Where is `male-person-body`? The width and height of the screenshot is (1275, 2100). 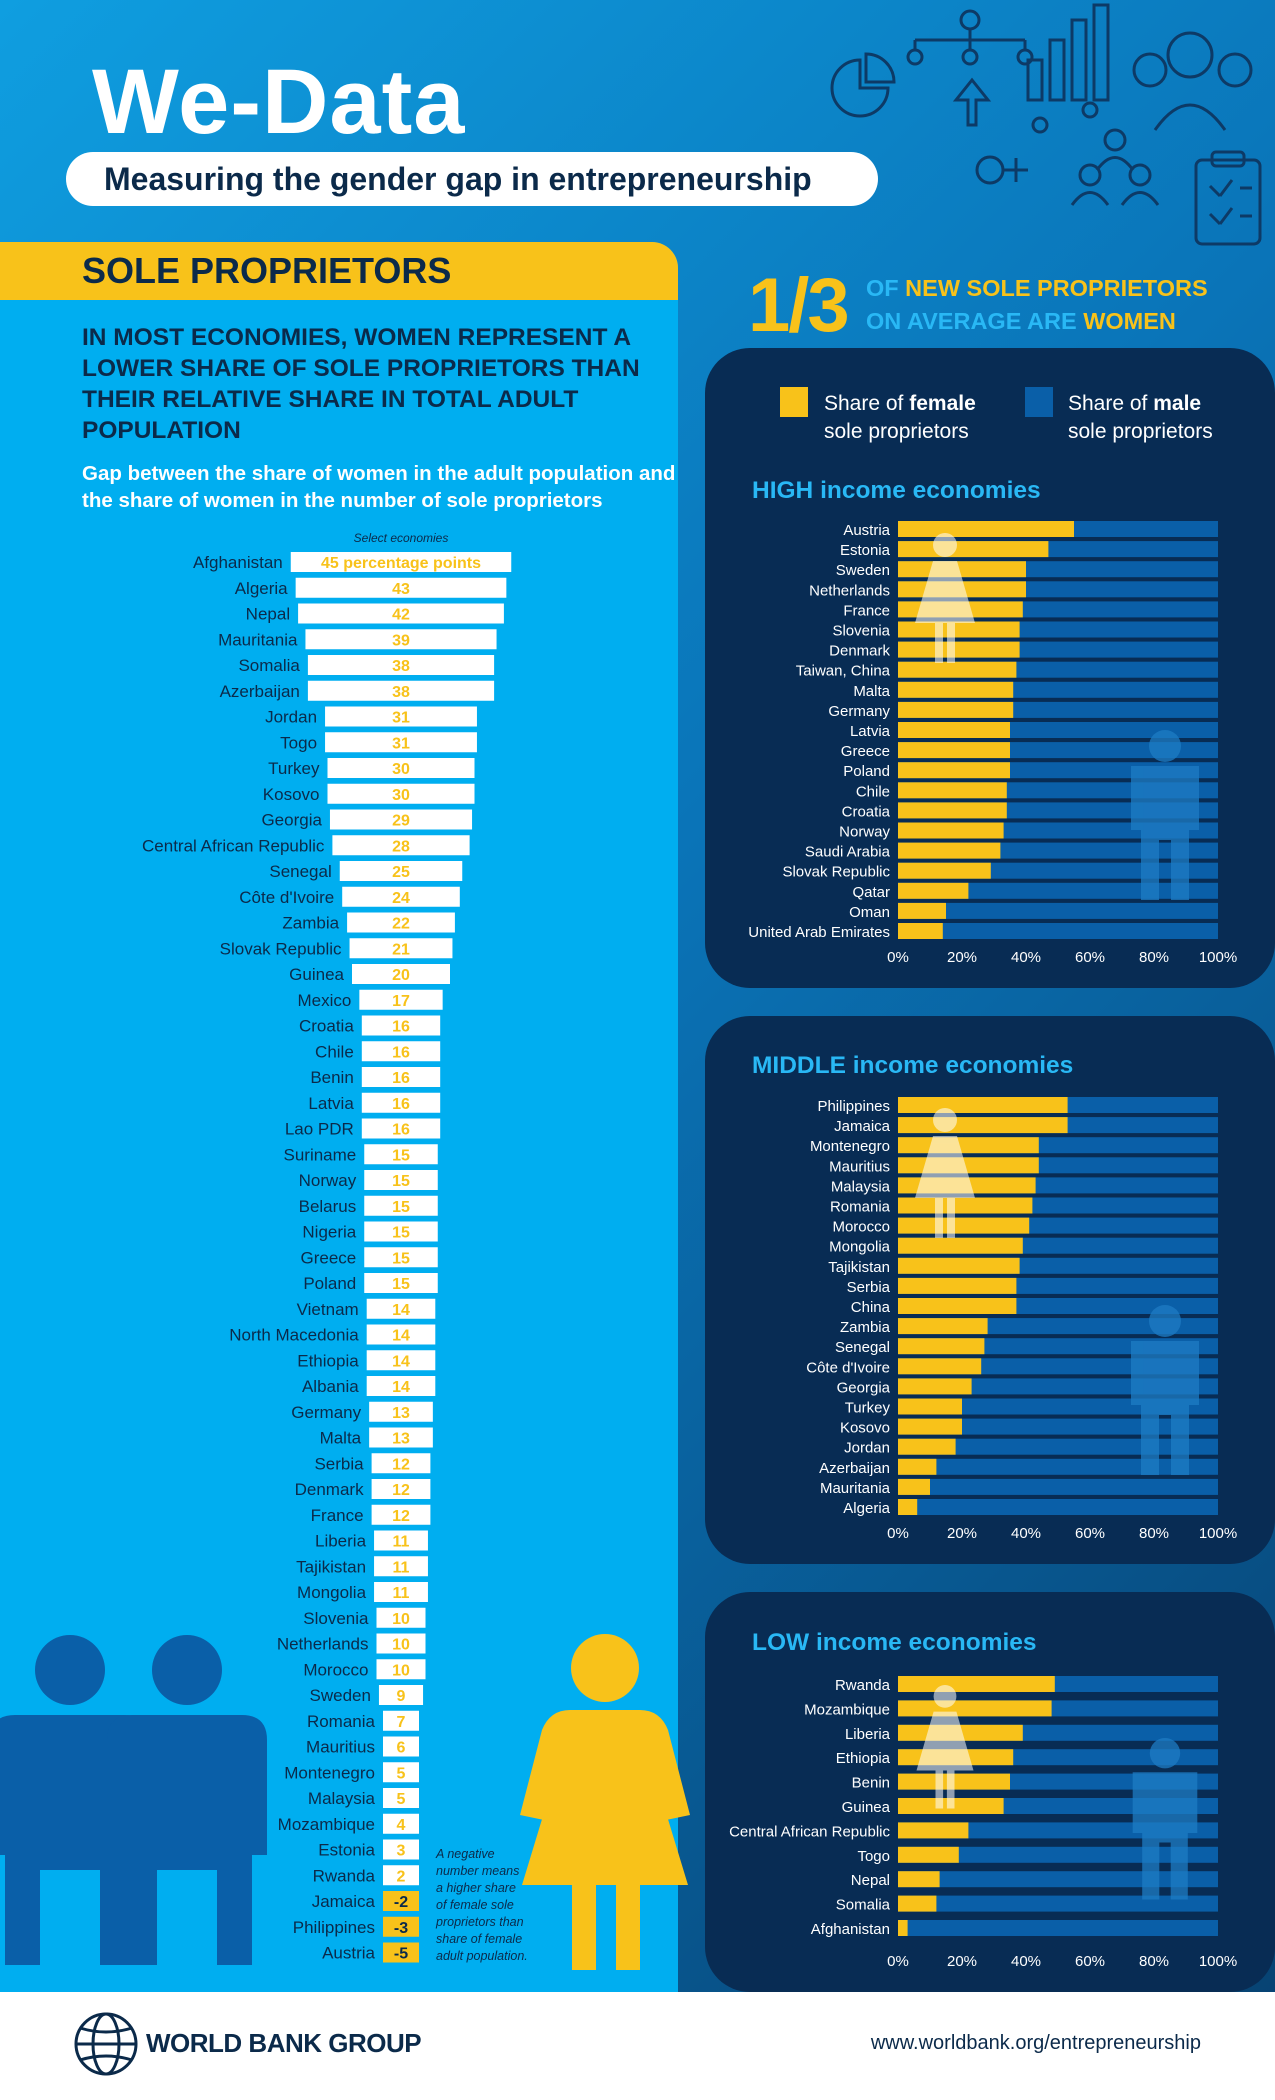
male-person-body is located at coordinates (1165, 1836).